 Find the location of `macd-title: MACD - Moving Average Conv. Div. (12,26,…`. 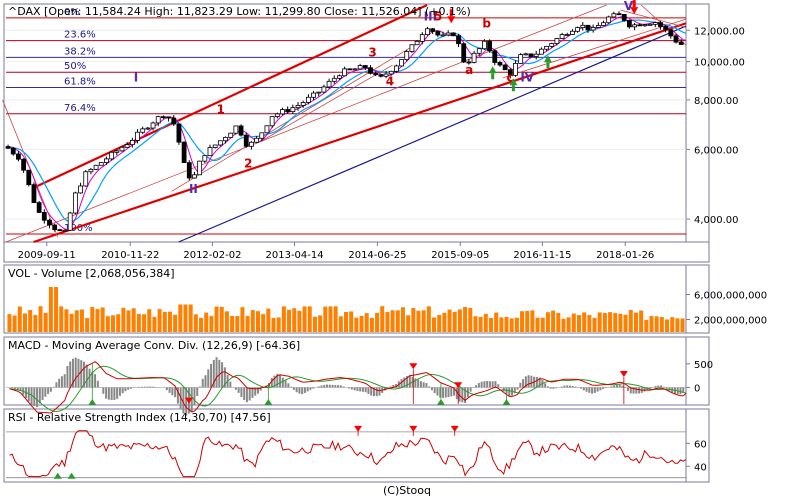

macd-title: MACD - Moving Average Conv. Div. (12,26,… is located at coordinates (154, 345).